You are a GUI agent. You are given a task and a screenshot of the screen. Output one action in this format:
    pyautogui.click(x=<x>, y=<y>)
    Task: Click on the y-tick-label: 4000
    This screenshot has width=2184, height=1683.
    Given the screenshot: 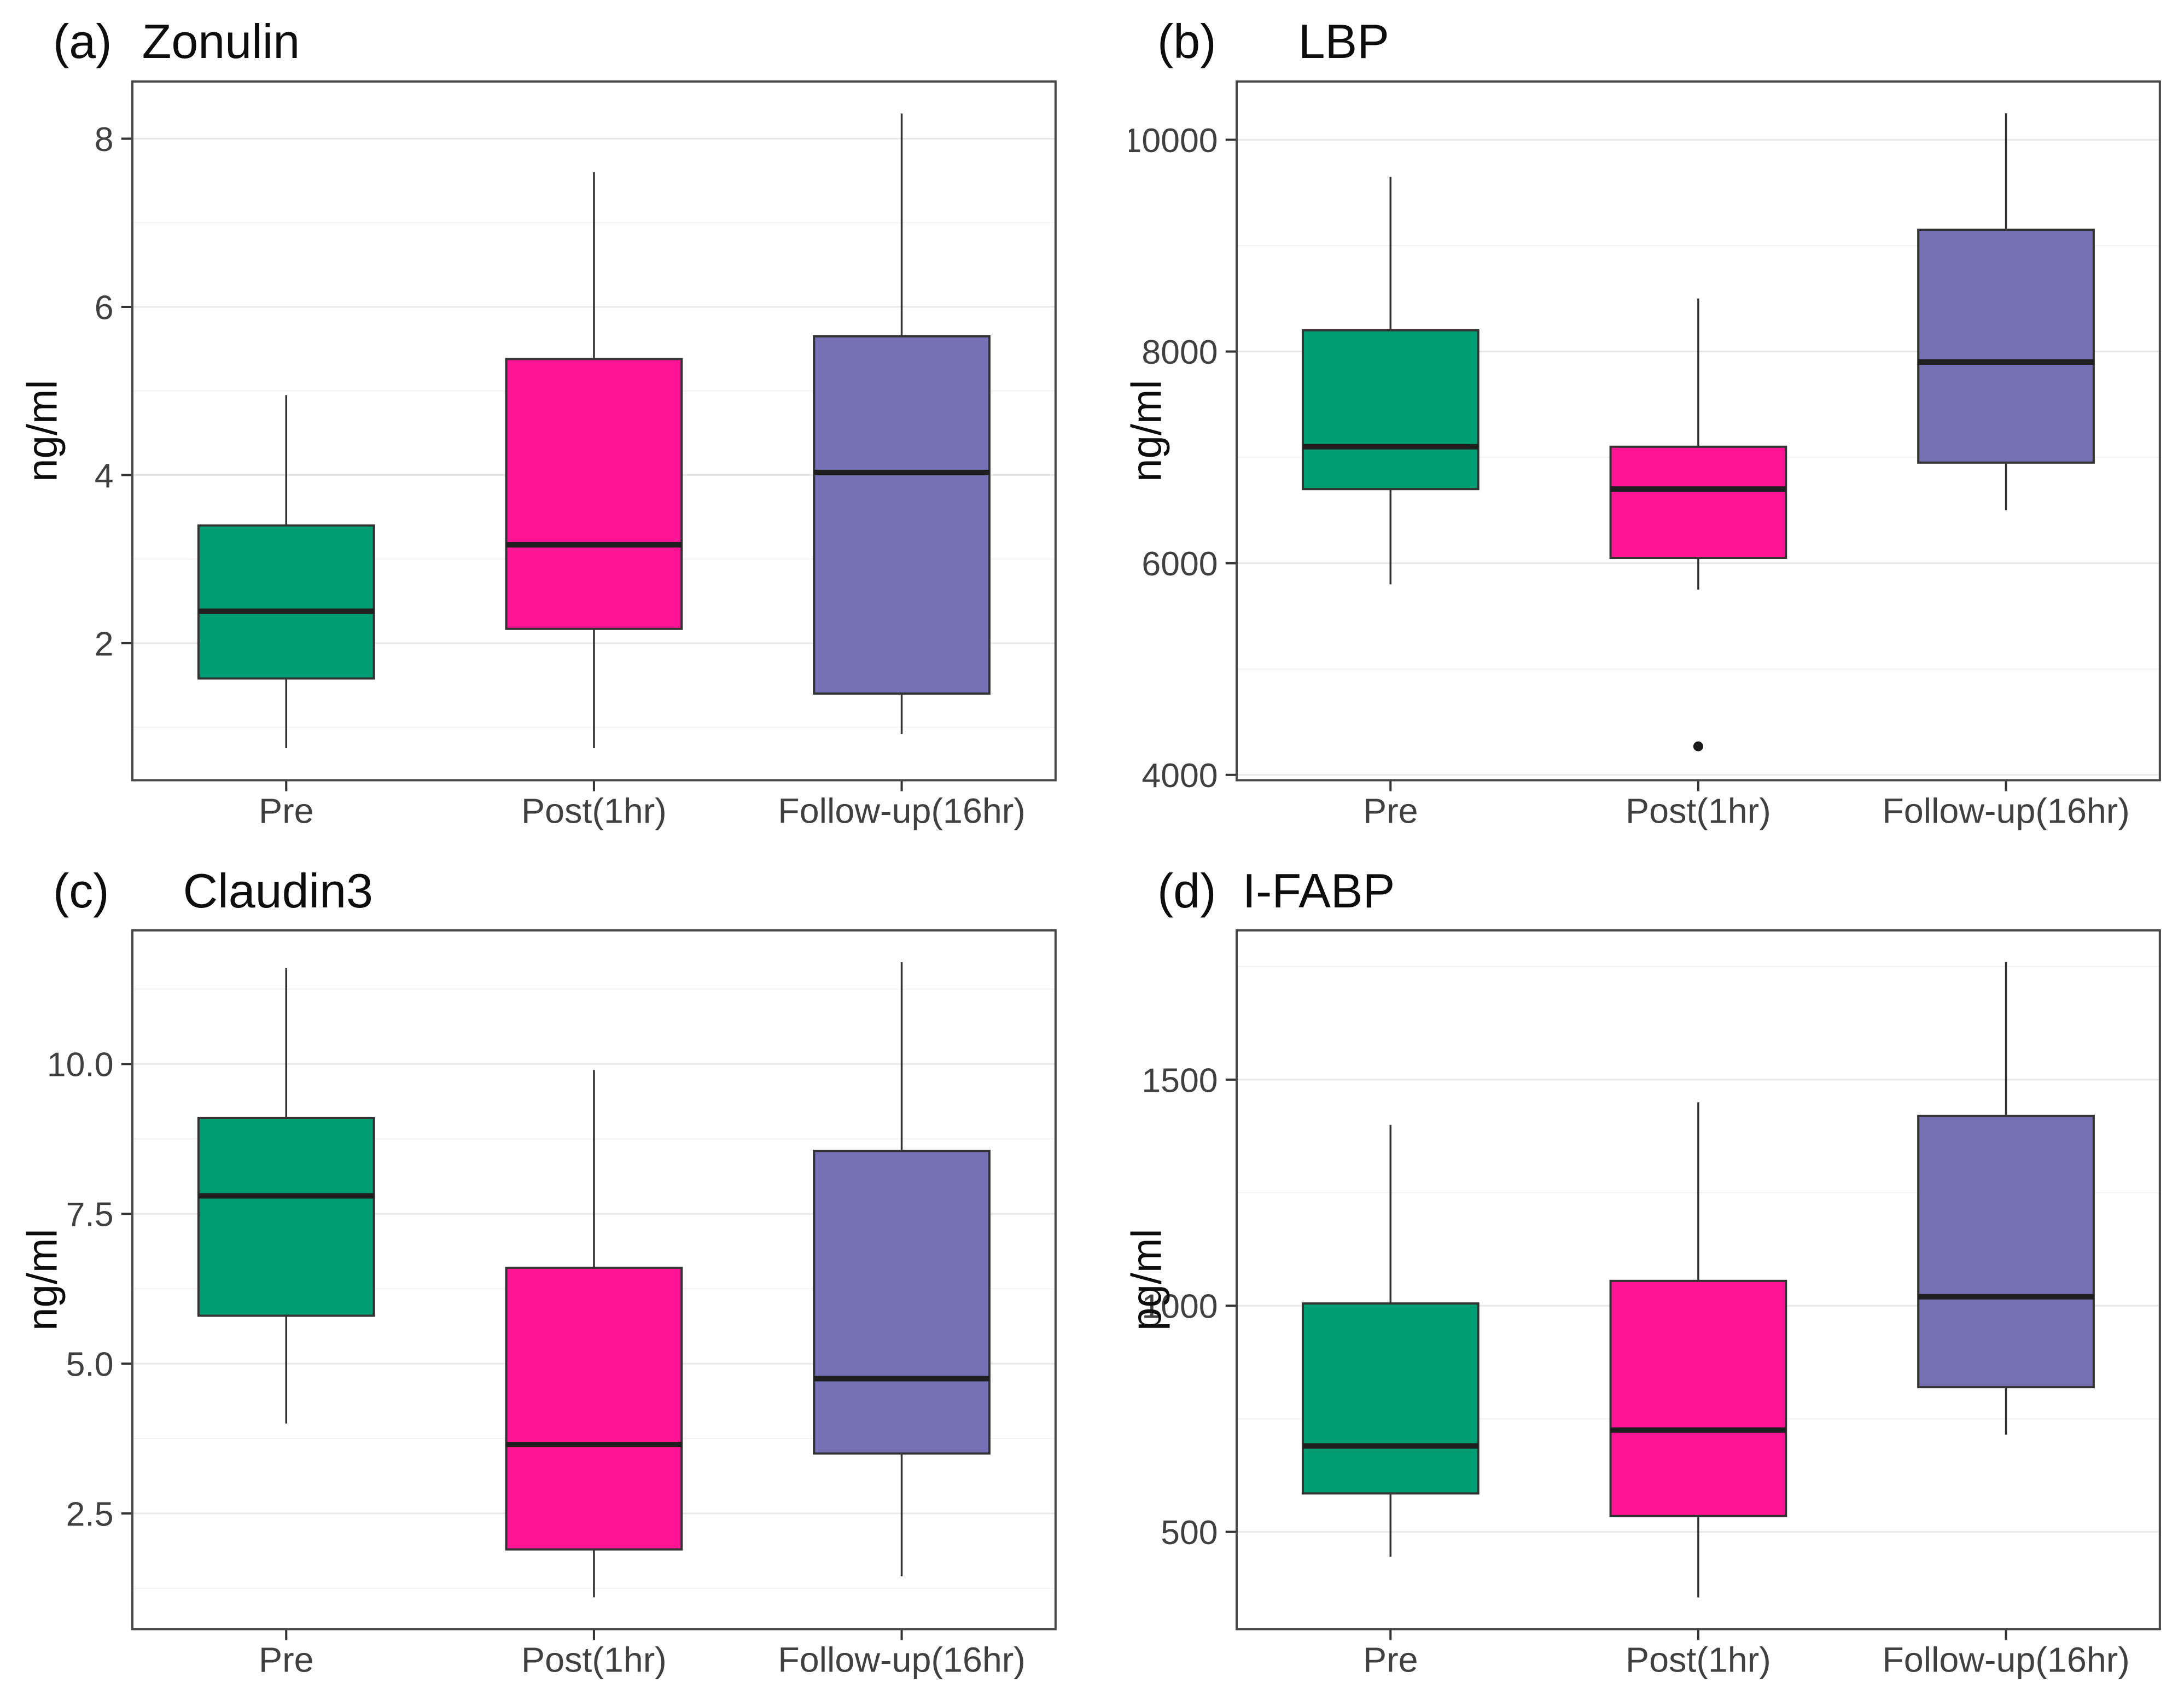 What is the action you would take?
    pyautogui.click(x=1179, y=776)
    